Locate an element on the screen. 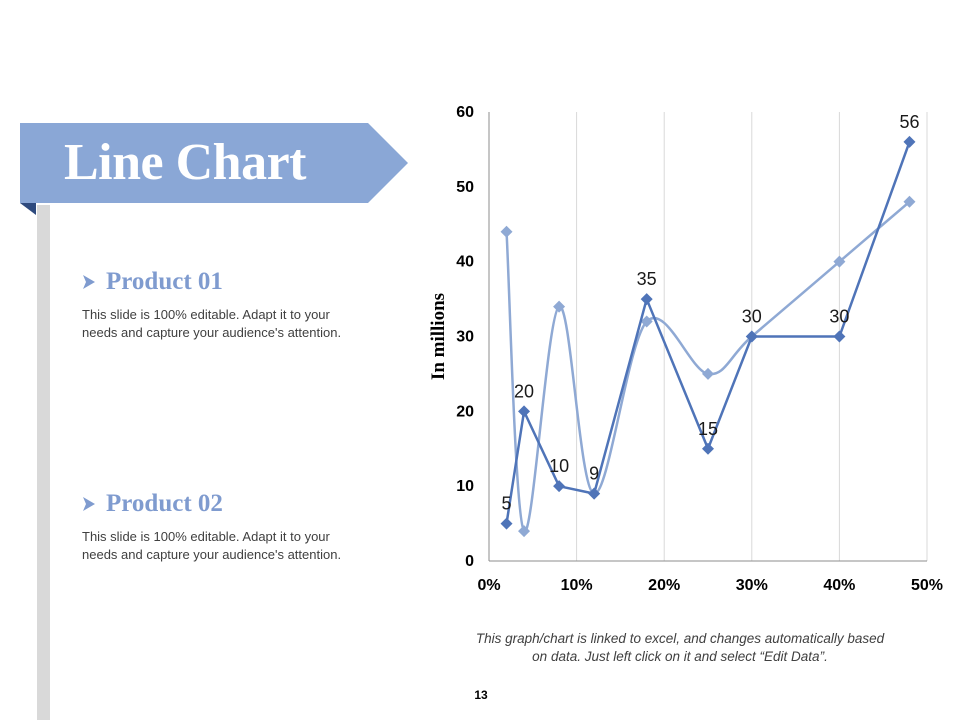  data-label: 9 is located at coordinates (594, 474).